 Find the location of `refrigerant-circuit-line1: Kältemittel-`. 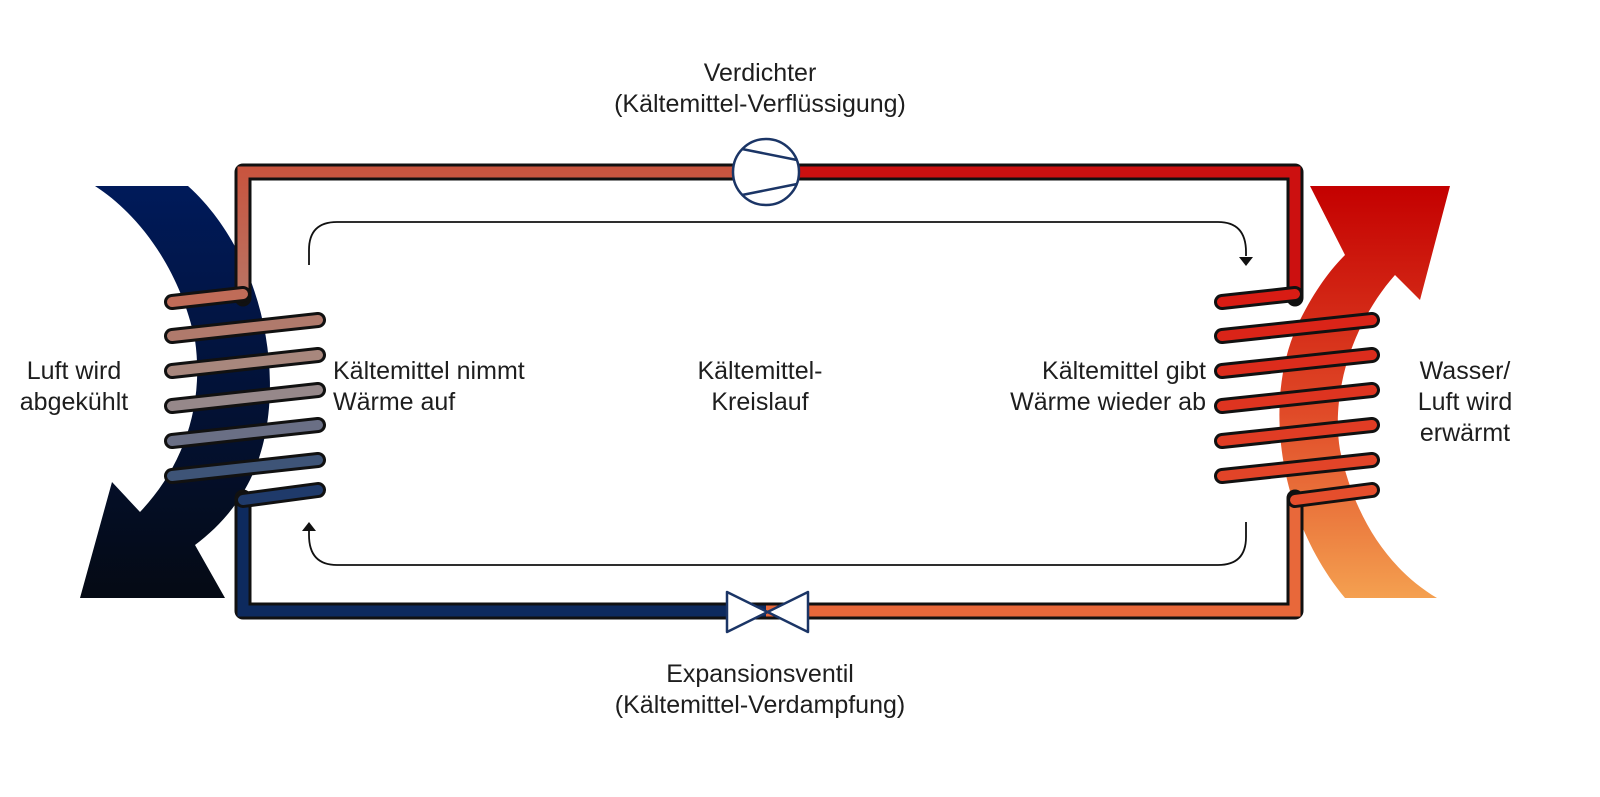

refrigerant-circuit-line1: Kältemittel- is located at coordinates (760, 371).